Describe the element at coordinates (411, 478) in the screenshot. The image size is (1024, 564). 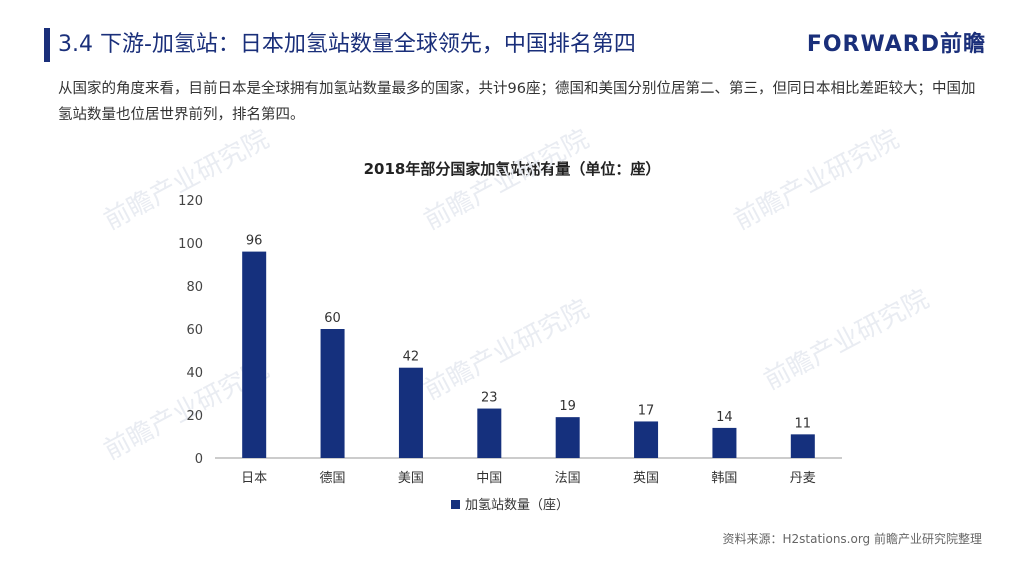
I see `x-tick-label: 美国` at that location.